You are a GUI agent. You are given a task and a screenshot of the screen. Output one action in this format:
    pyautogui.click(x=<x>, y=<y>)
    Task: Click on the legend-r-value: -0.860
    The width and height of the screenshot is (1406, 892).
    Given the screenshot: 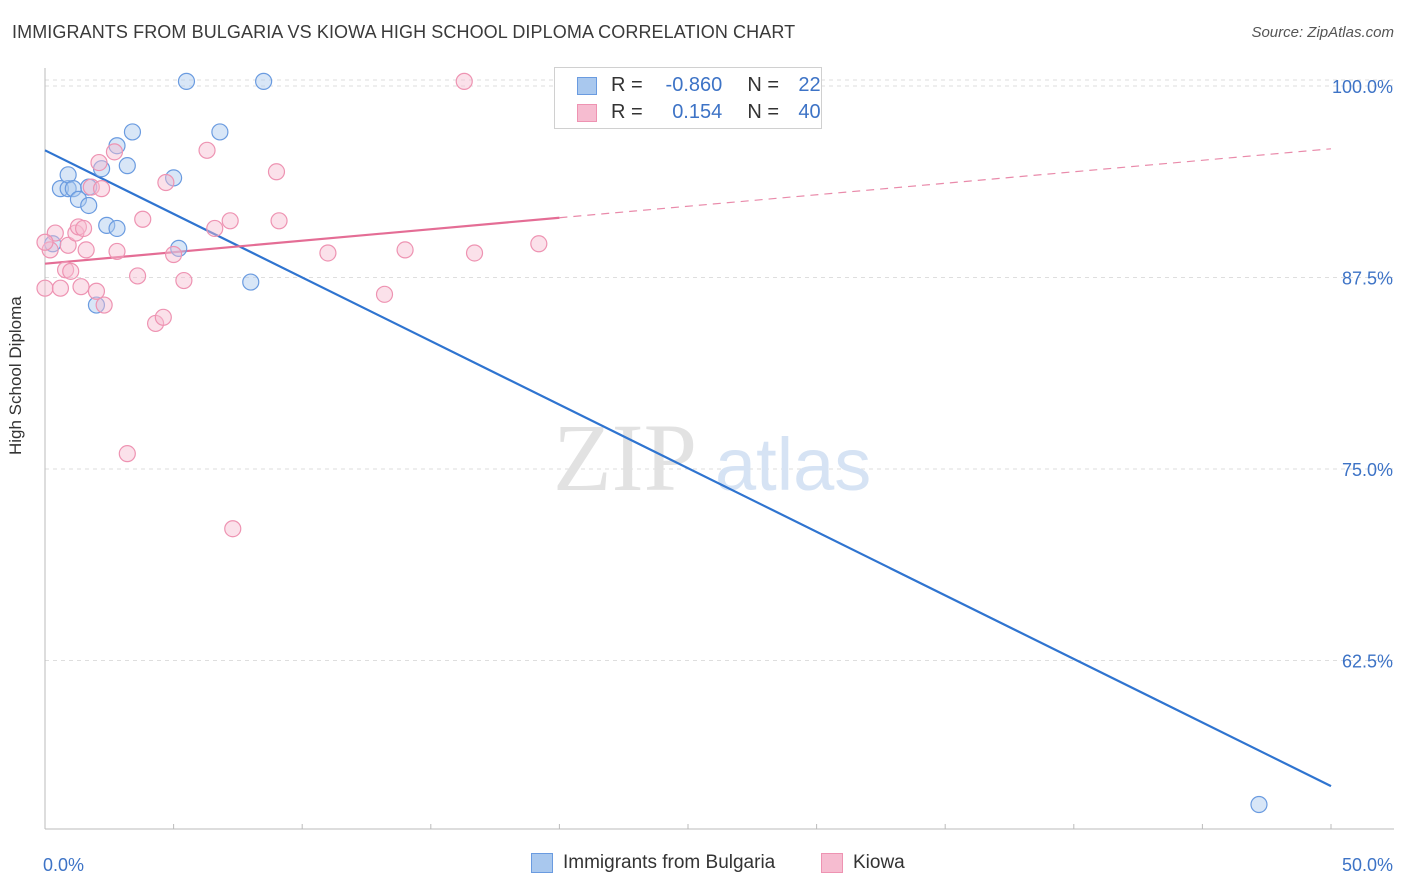 What is the action you would take?
    pyautogui.click(x=694, y=85)
    